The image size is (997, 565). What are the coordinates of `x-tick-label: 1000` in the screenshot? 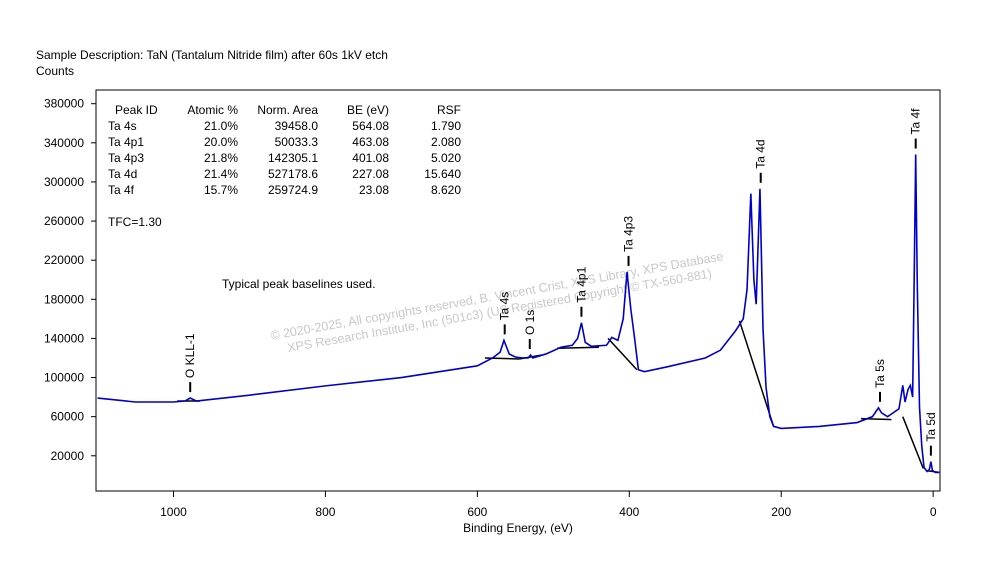 It's located at (173, 512).